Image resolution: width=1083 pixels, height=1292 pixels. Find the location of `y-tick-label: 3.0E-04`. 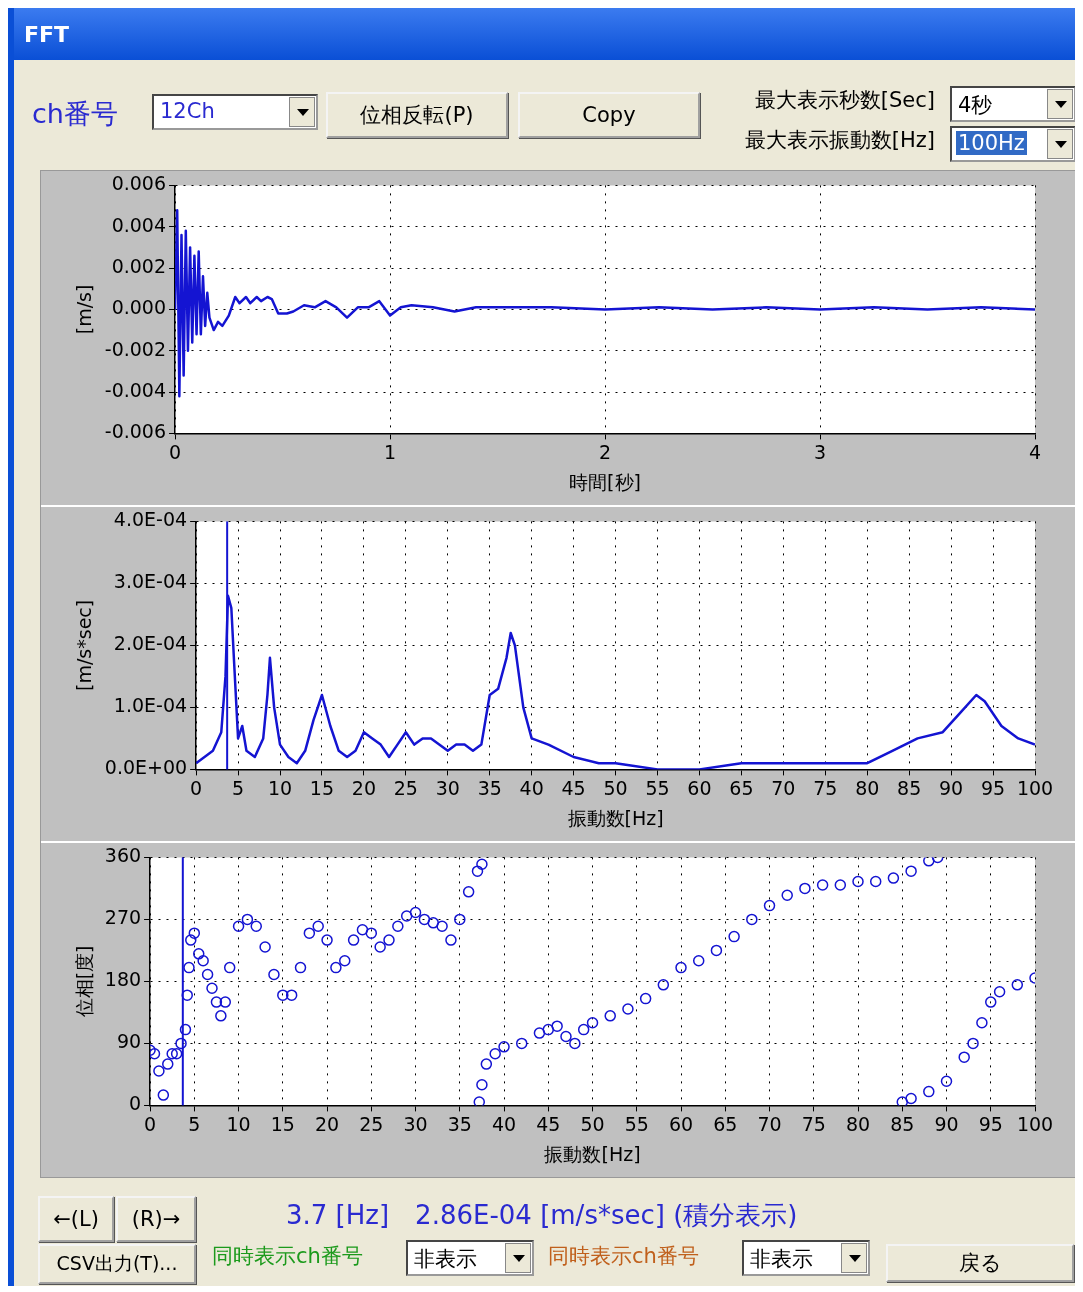

y-tick-label: 3.0E-04 is located at coordinates (150, 581).